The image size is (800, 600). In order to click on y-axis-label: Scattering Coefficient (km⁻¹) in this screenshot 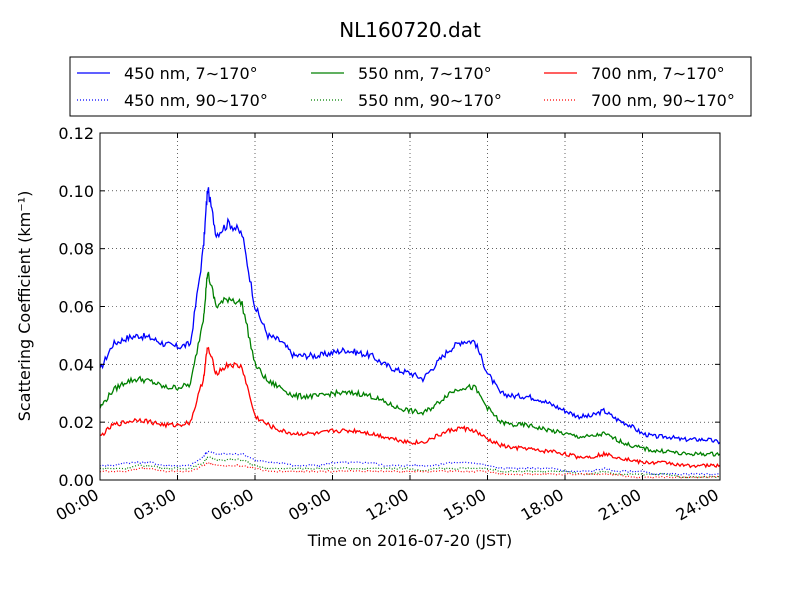, I will do `click(24, 306)`.